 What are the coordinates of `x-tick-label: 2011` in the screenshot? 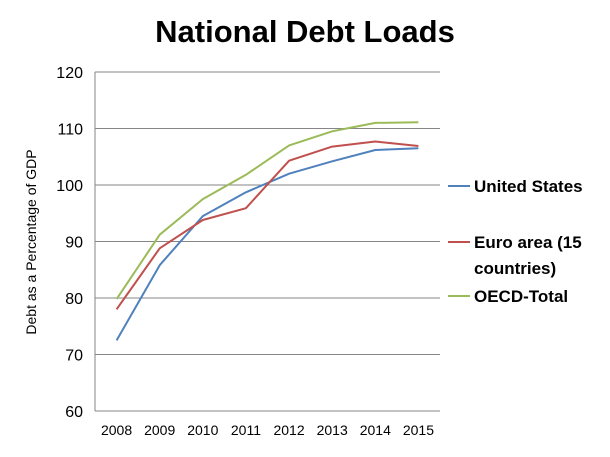 It's located at (246, 430).